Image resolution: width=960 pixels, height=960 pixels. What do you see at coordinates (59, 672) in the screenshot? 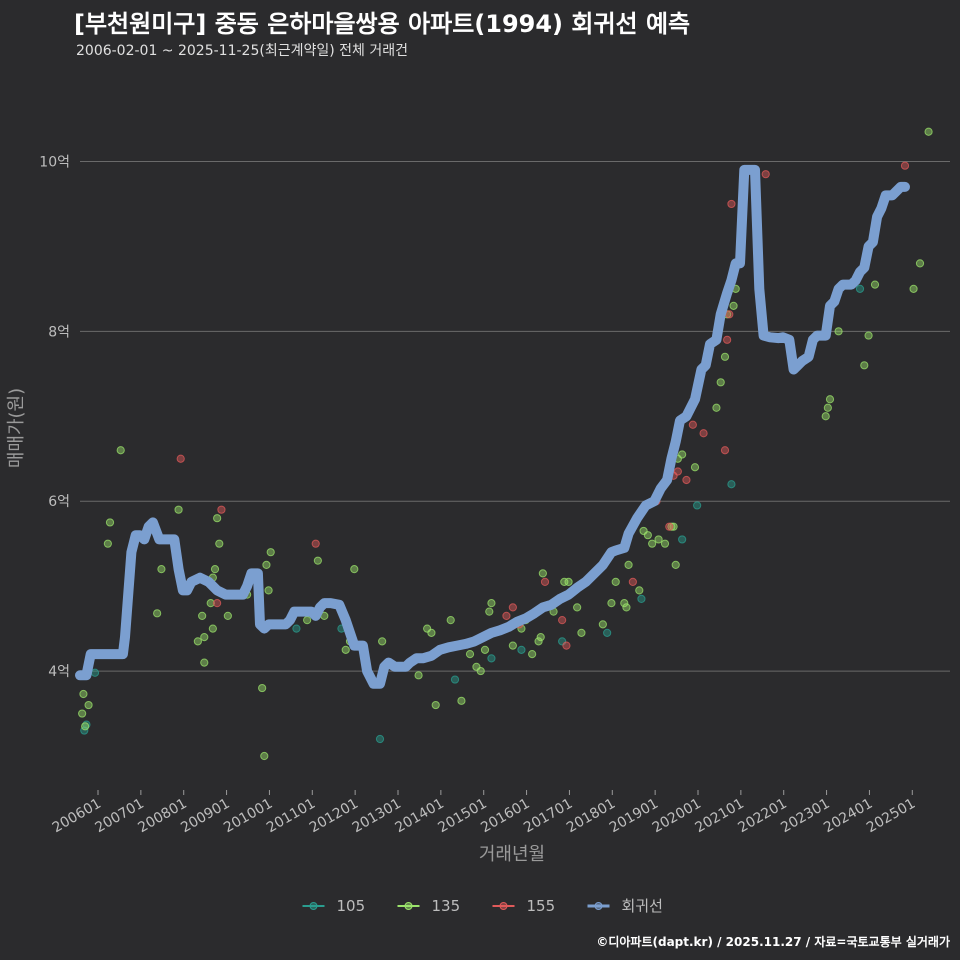
I see `y-tick-label: 4억` at bounding box center [59, 672].